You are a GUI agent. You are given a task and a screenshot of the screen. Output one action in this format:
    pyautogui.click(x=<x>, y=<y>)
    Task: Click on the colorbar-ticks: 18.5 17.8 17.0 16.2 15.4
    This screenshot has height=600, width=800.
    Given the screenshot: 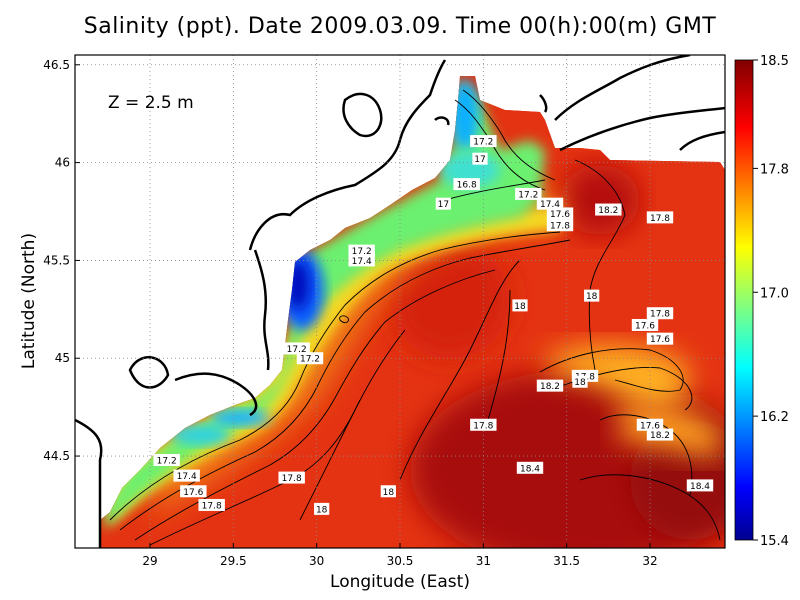 What is the action you would take?
    pyautogui.click(x=771, y=301)
    